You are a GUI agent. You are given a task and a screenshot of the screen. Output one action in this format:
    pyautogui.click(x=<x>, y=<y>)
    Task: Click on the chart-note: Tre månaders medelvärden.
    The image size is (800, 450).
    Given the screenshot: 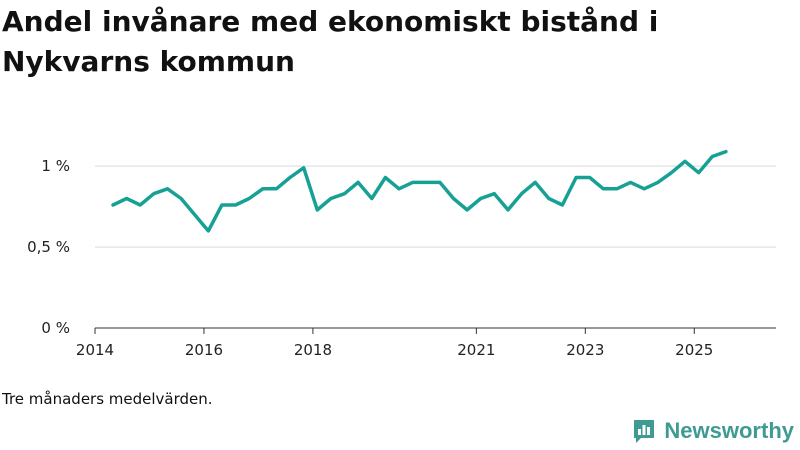 What is the action you would take?
    pyautogui.click(x=107, y=399)
    